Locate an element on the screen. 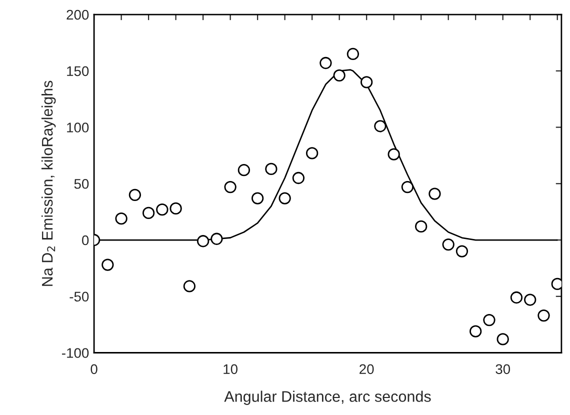  x-tick-label: 20 is located at coordinates (367, 369).